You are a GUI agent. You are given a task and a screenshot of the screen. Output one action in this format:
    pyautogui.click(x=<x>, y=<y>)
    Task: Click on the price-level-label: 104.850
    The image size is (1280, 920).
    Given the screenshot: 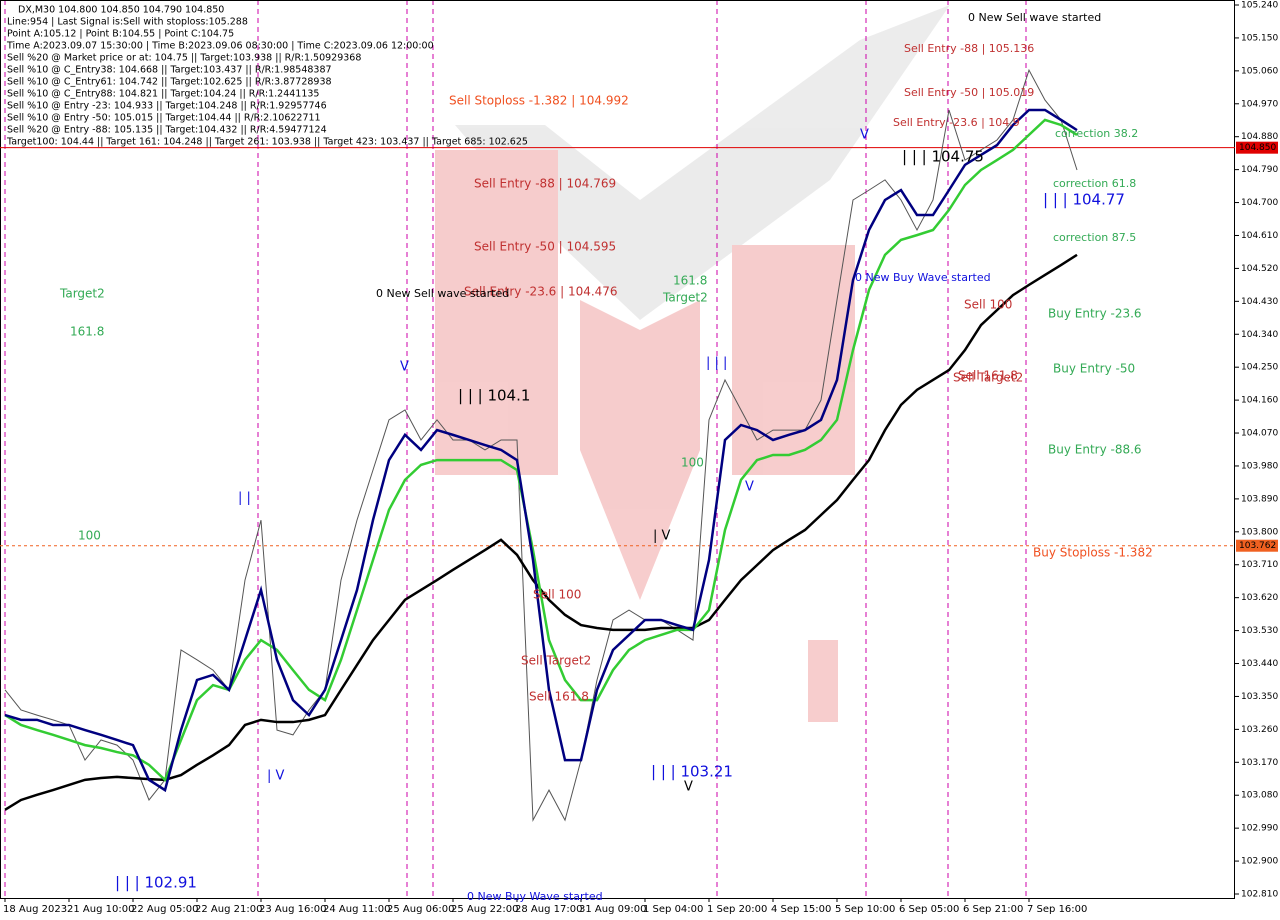 What is the action you would take?
    pyautogui.click(x=1257, y=148)
    